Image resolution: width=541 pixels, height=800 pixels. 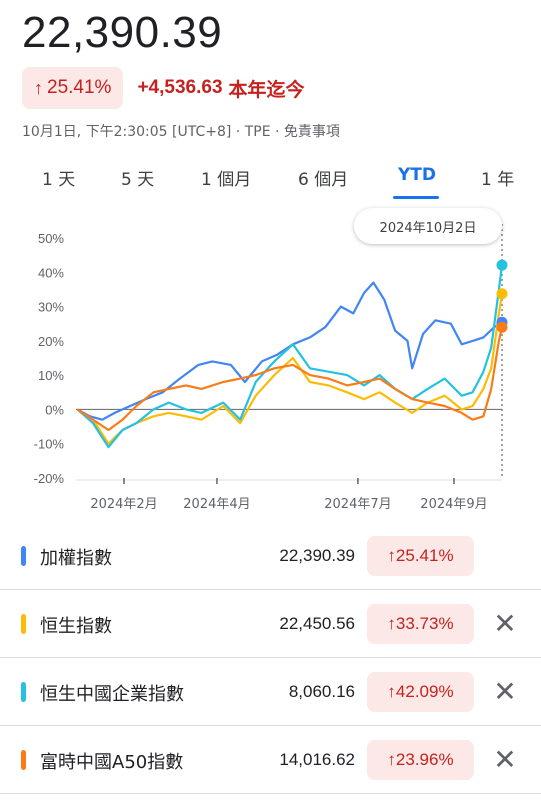 What do you see at coordinates (270, 183) in the screenshot?
I see `range-tabs: 1 天 5 天 1 個月 6 個月 YTD 1 年` at bounding box center [270, 183].